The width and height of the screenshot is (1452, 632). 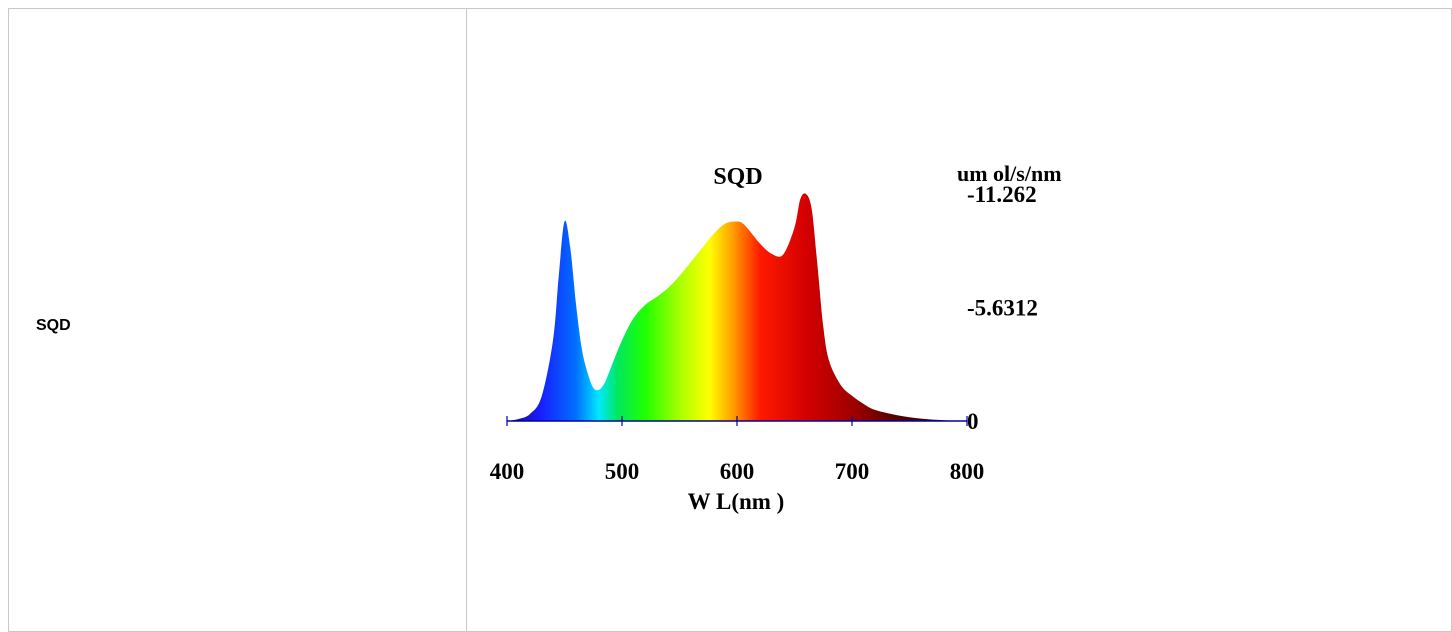 What do you see at coordinates (1002, 307) in the screenshot?
I see `y-tick-label: -5.6312` at bounding box center [1002, 307].